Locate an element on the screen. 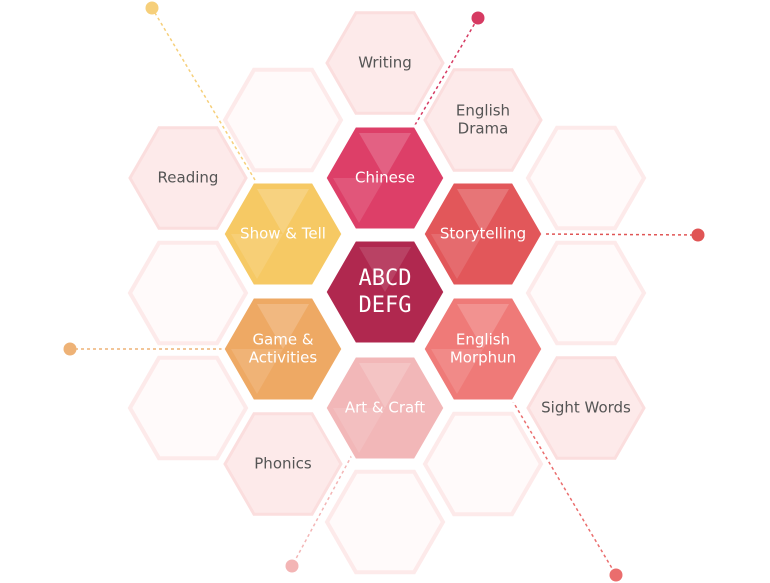  hex-show-tell-facet is located at coordinates (283, 211).